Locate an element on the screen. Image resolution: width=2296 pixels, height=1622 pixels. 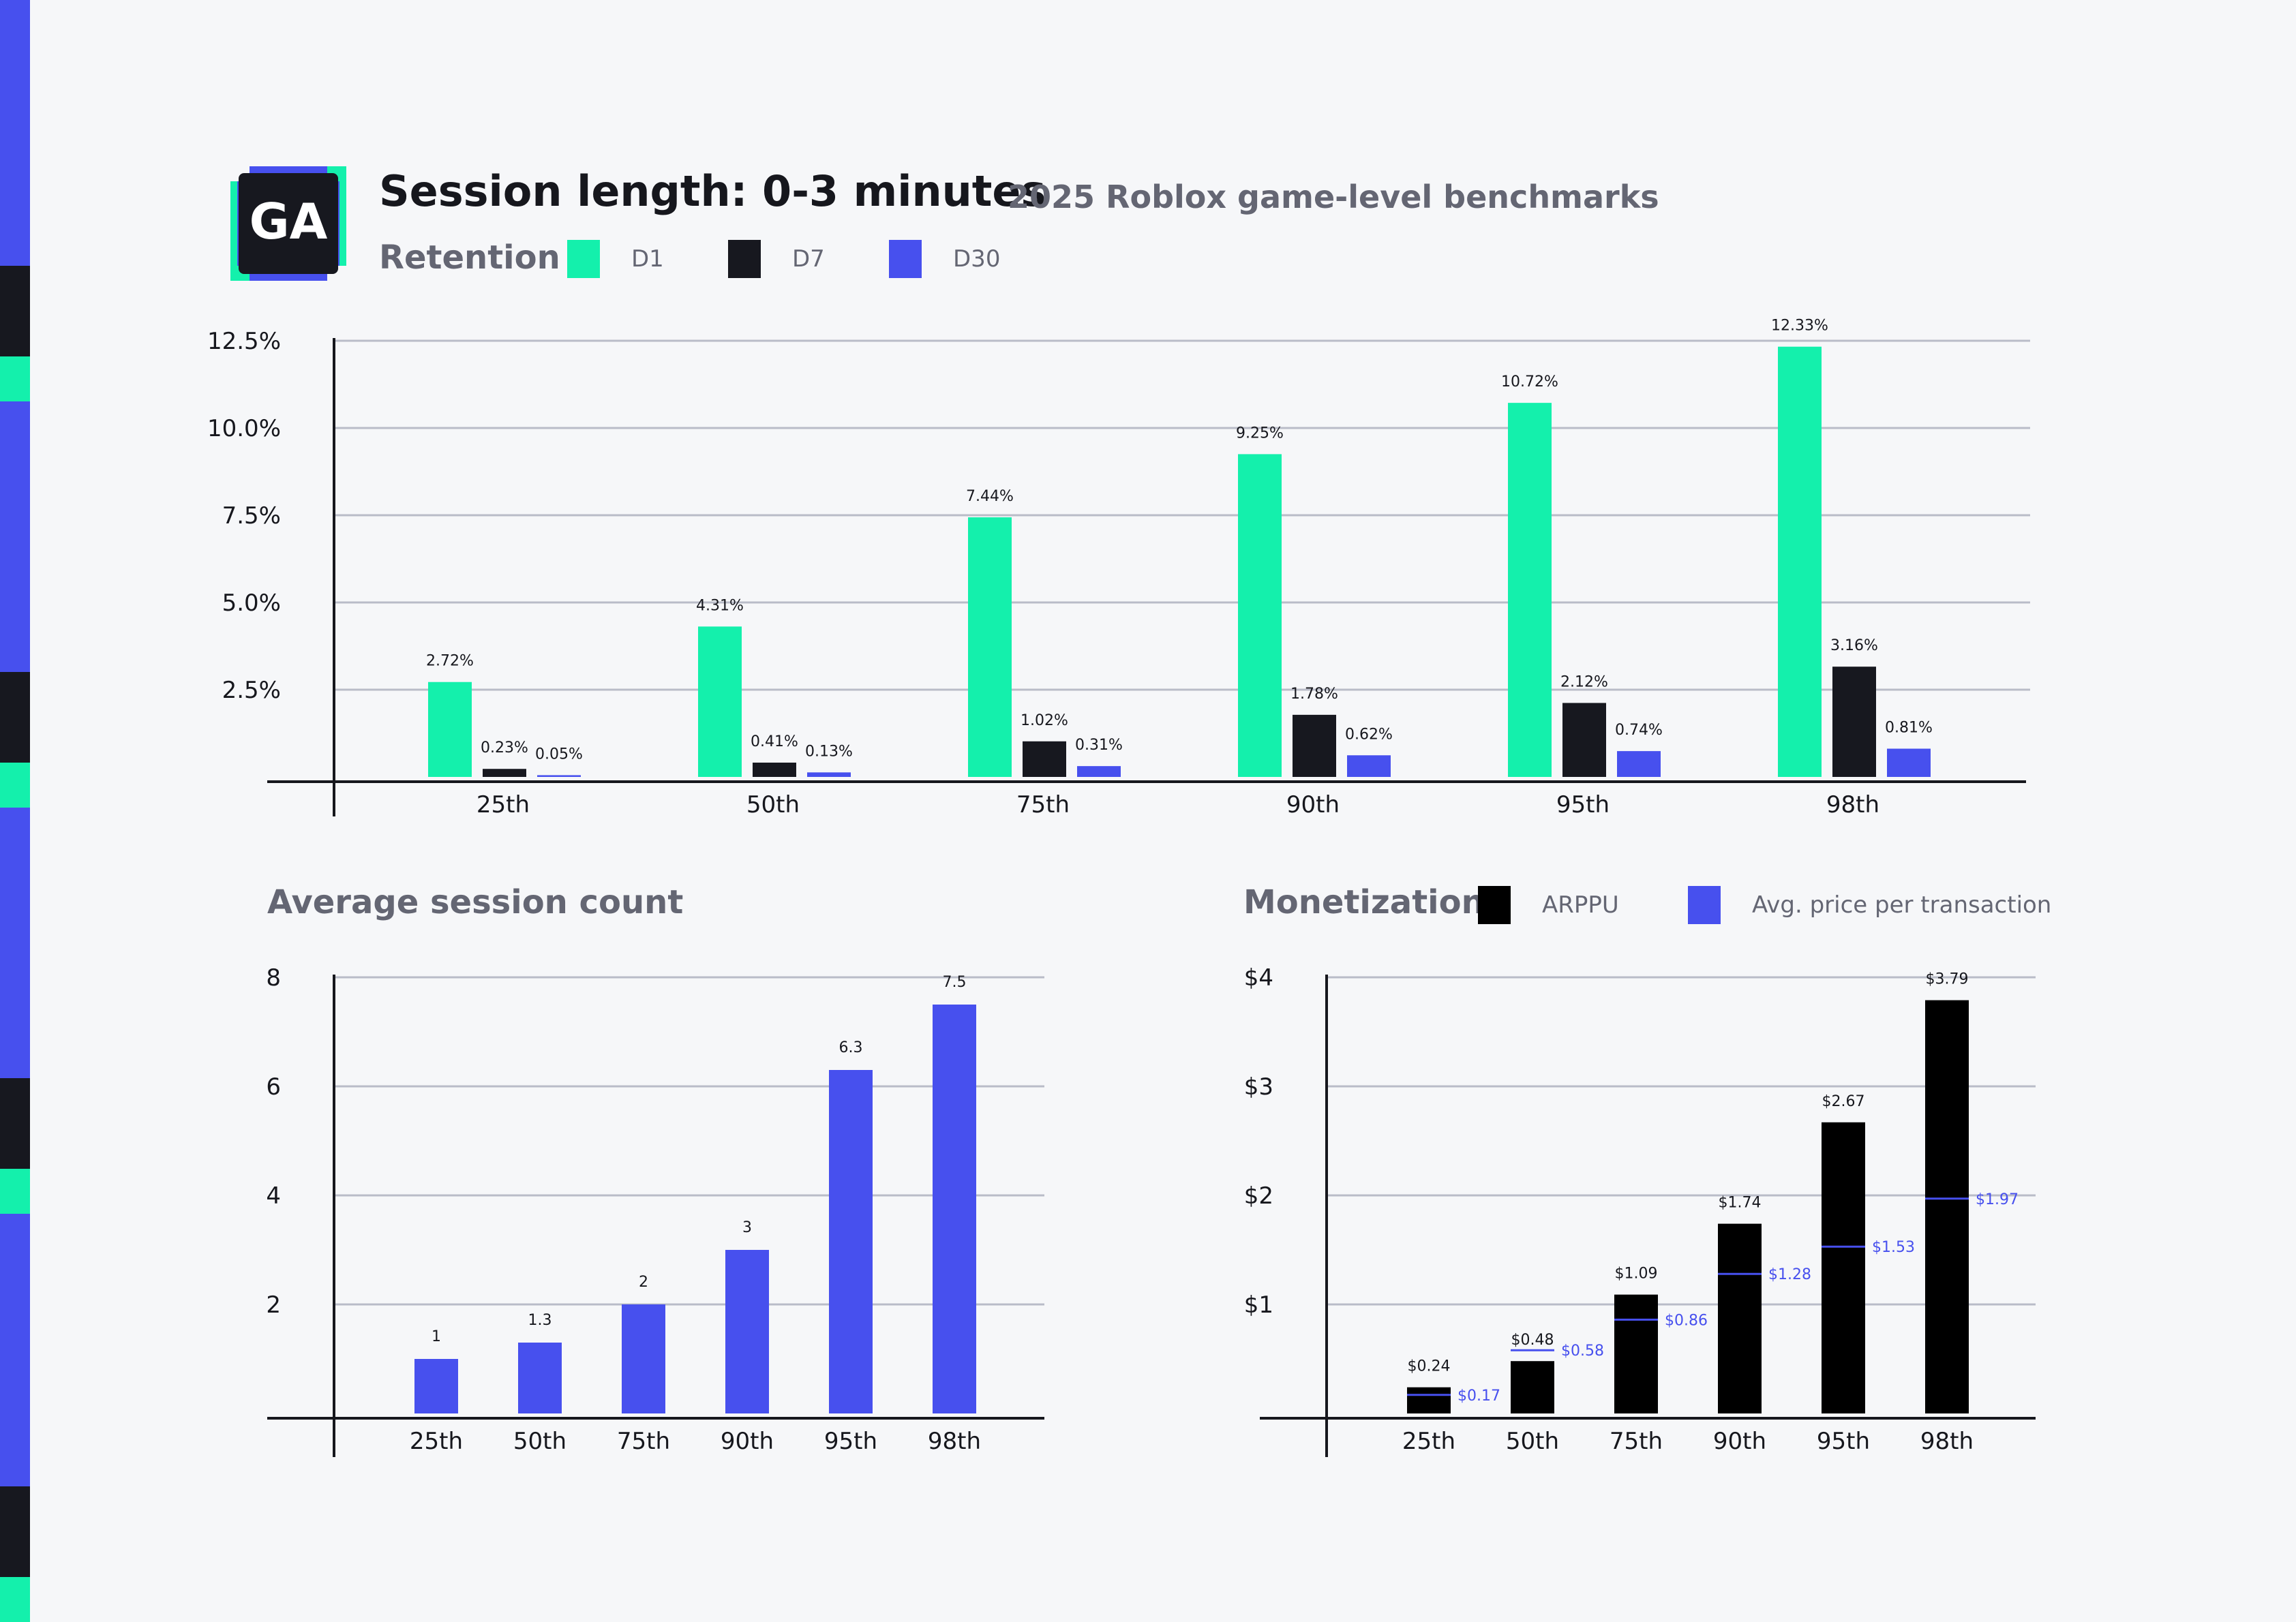
retention-data-label-d7: 0.23% is located at coordinates (505, 747).